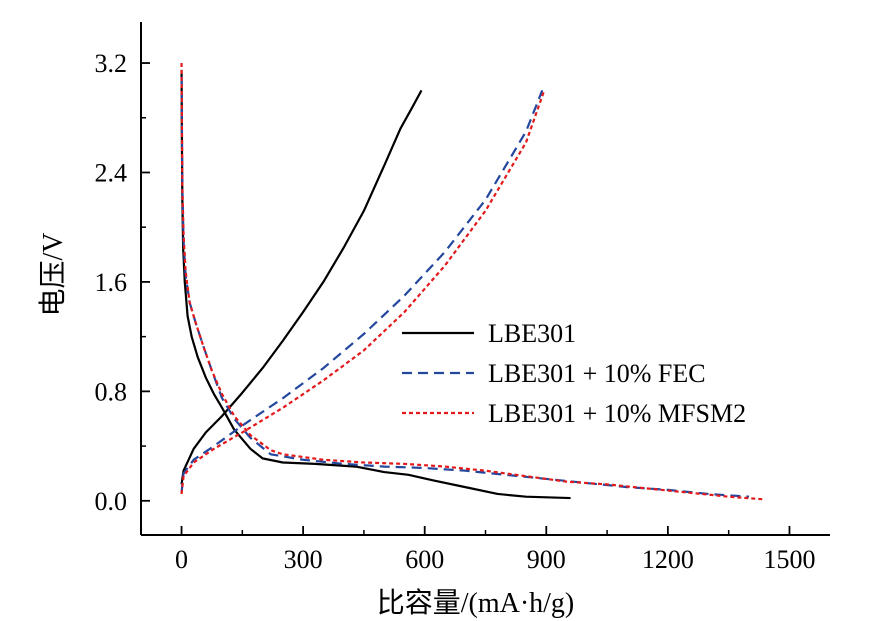  I want to click on legend-label-mfsm2: LBE301 + 10% MFSM2, so click(617, 413).